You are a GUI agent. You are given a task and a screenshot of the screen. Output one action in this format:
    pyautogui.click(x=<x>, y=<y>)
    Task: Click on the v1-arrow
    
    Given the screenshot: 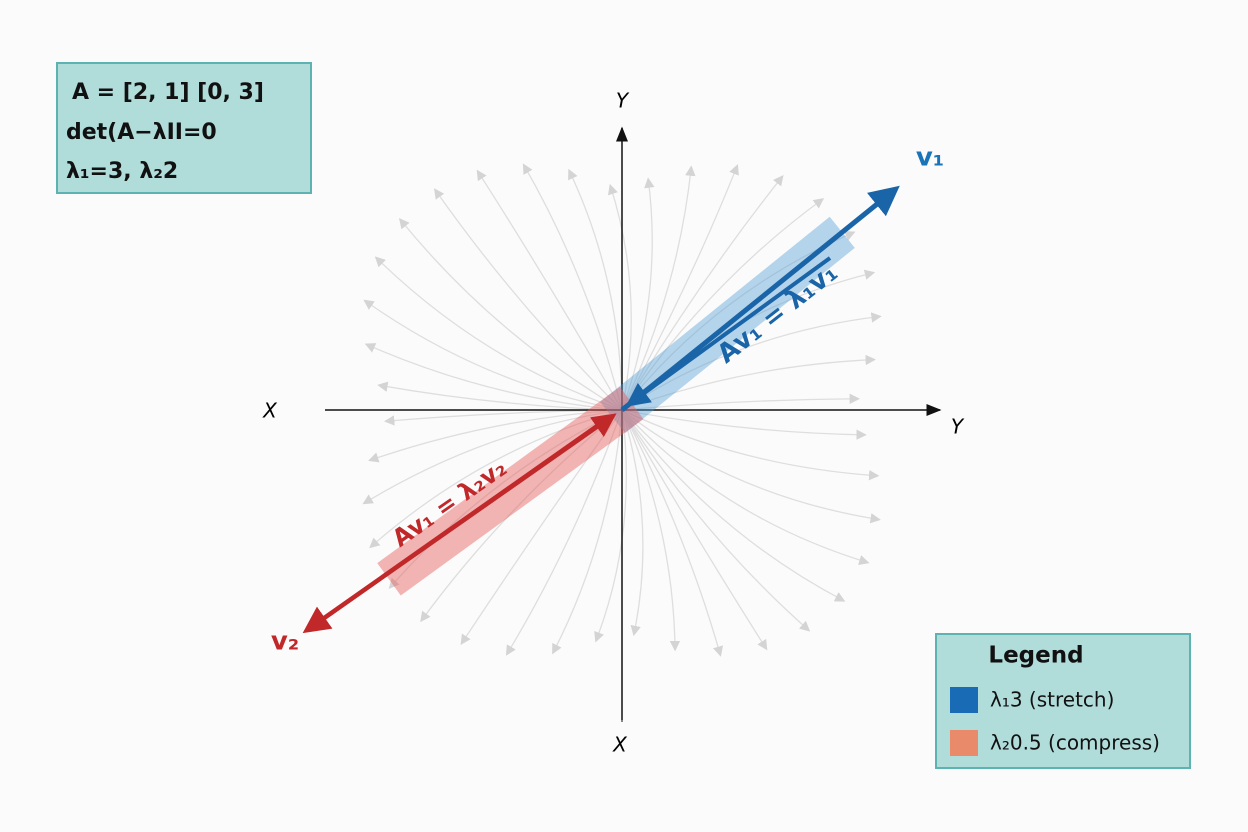 What is the action you would take?
    pyautogui.click(x=760, y=298)
    